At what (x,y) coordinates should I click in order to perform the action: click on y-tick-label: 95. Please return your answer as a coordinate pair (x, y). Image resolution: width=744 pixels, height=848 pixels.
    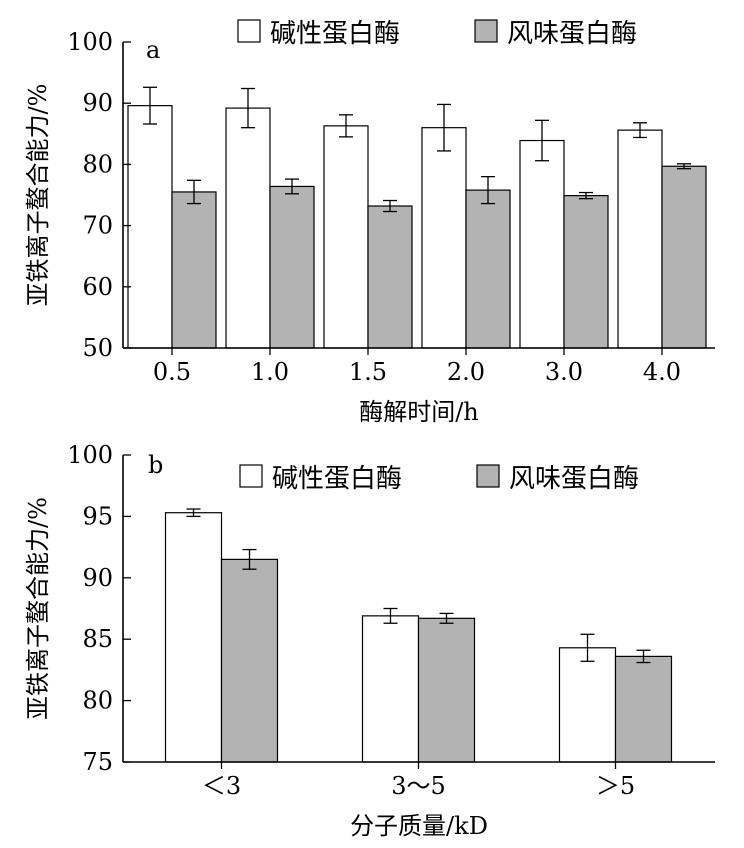
    Looking at the image, I should click on (97, 516).